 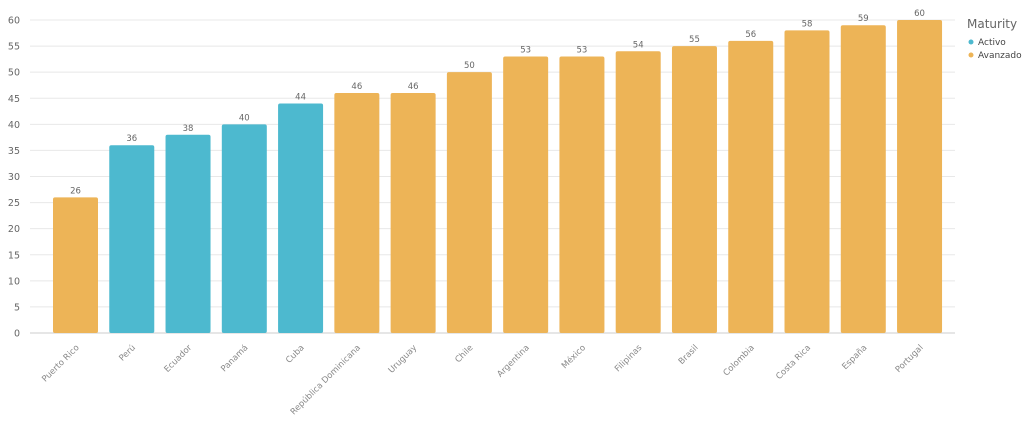 What do you see at coordinates (464, 354) in the screenshot?
I see `x-tick-label: Chile` at bounding box center [464, 354].